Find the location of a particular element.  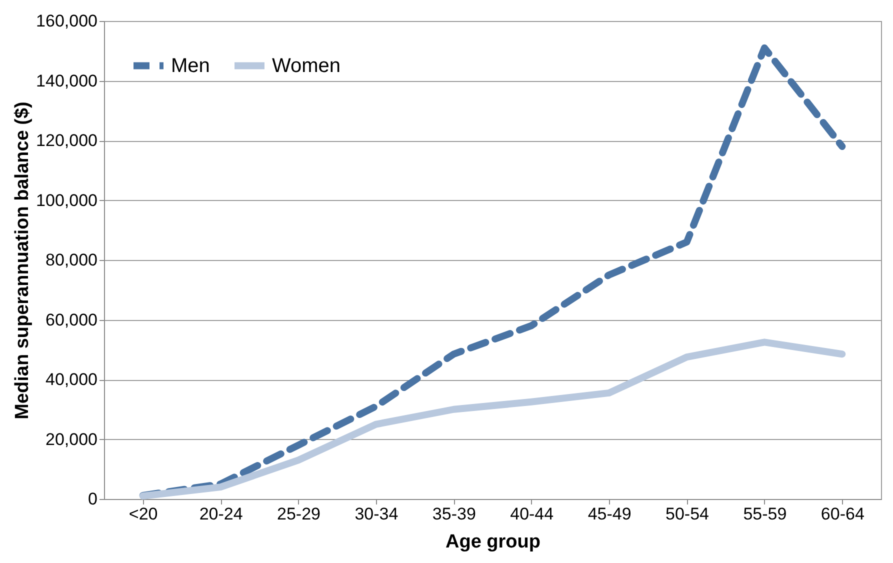

x-tick-label: 55-59 is located at coordinates (765, 514).